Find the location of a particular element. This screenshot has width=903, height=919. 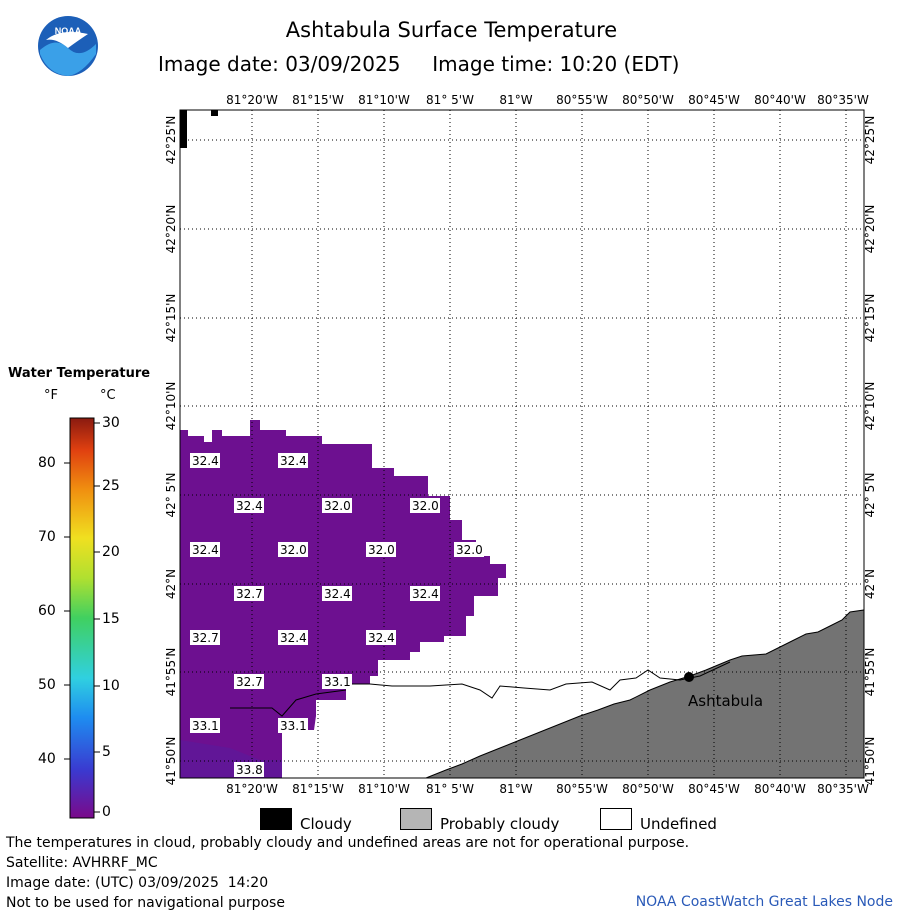

lon-label: 80°55'W is located at coordinates (582, 789).